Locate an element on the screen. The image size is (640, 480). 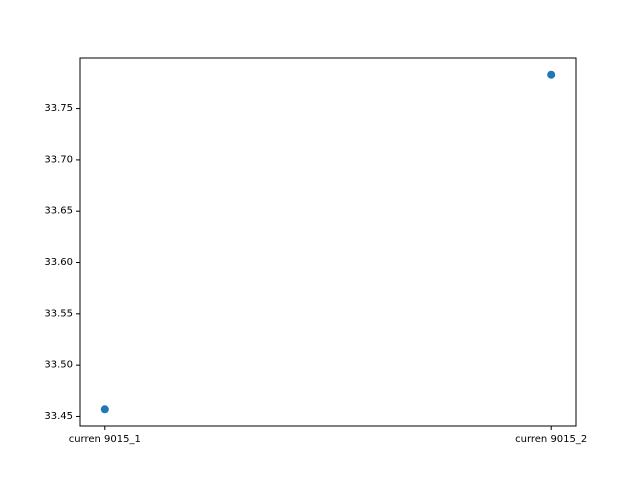
x-tick-label: curren 9015_2 is located at coordinates (551, 439).